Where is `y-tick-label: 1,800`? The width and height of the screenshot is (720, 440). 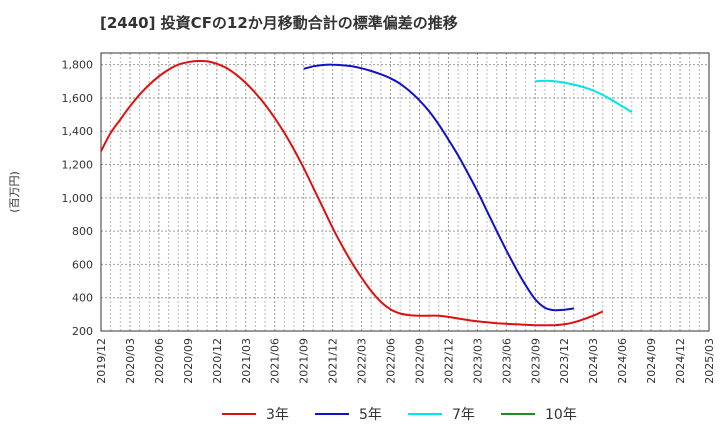
y-tick-label: 1,800 is located at coordinates (78, 65).